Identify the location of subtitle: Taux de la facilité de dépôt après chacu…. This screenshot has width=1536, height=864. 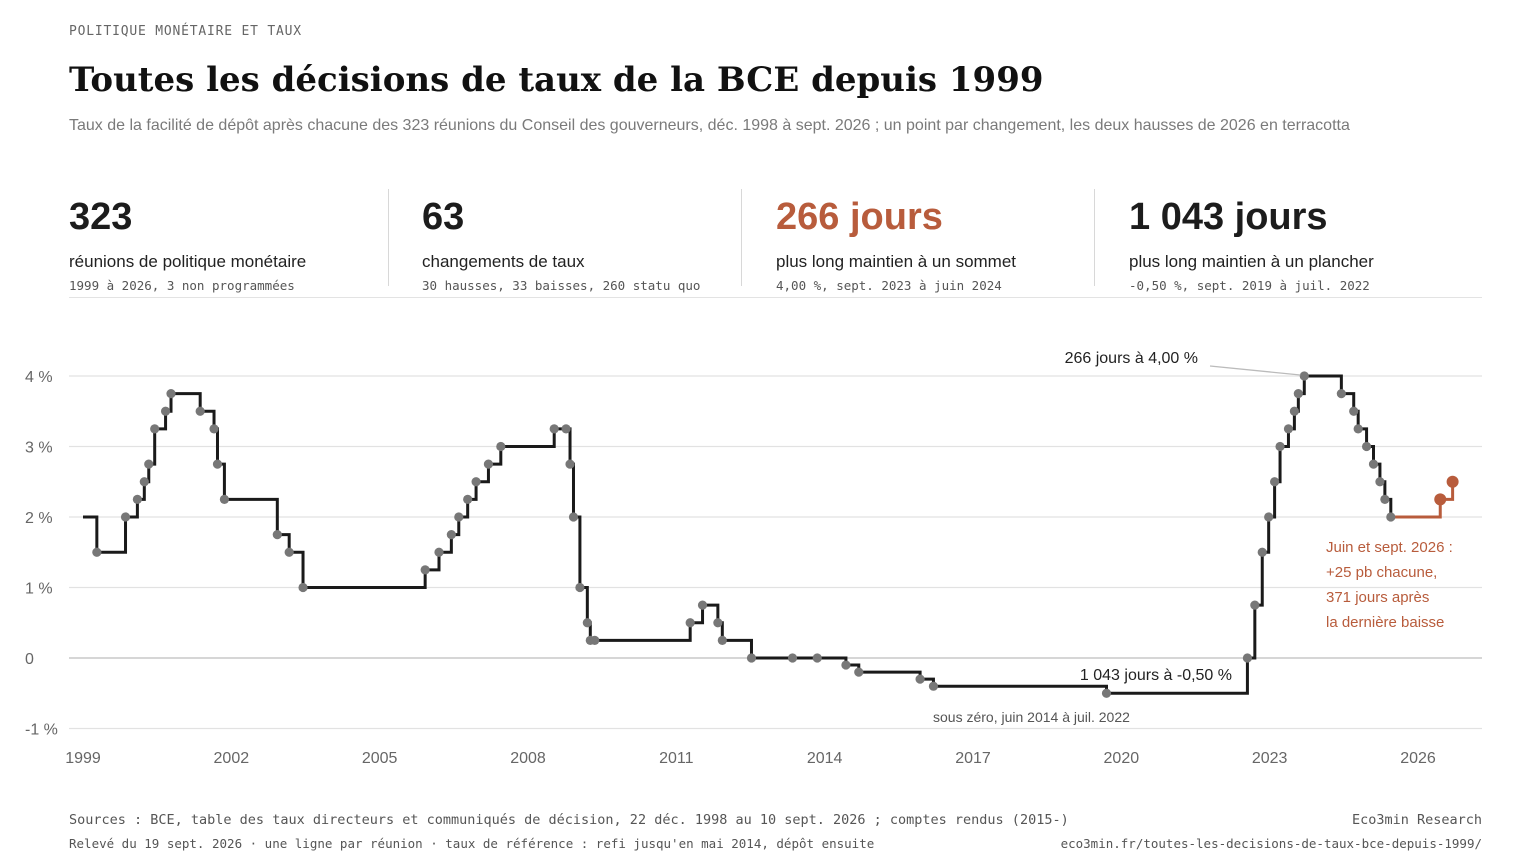
(709, 125).